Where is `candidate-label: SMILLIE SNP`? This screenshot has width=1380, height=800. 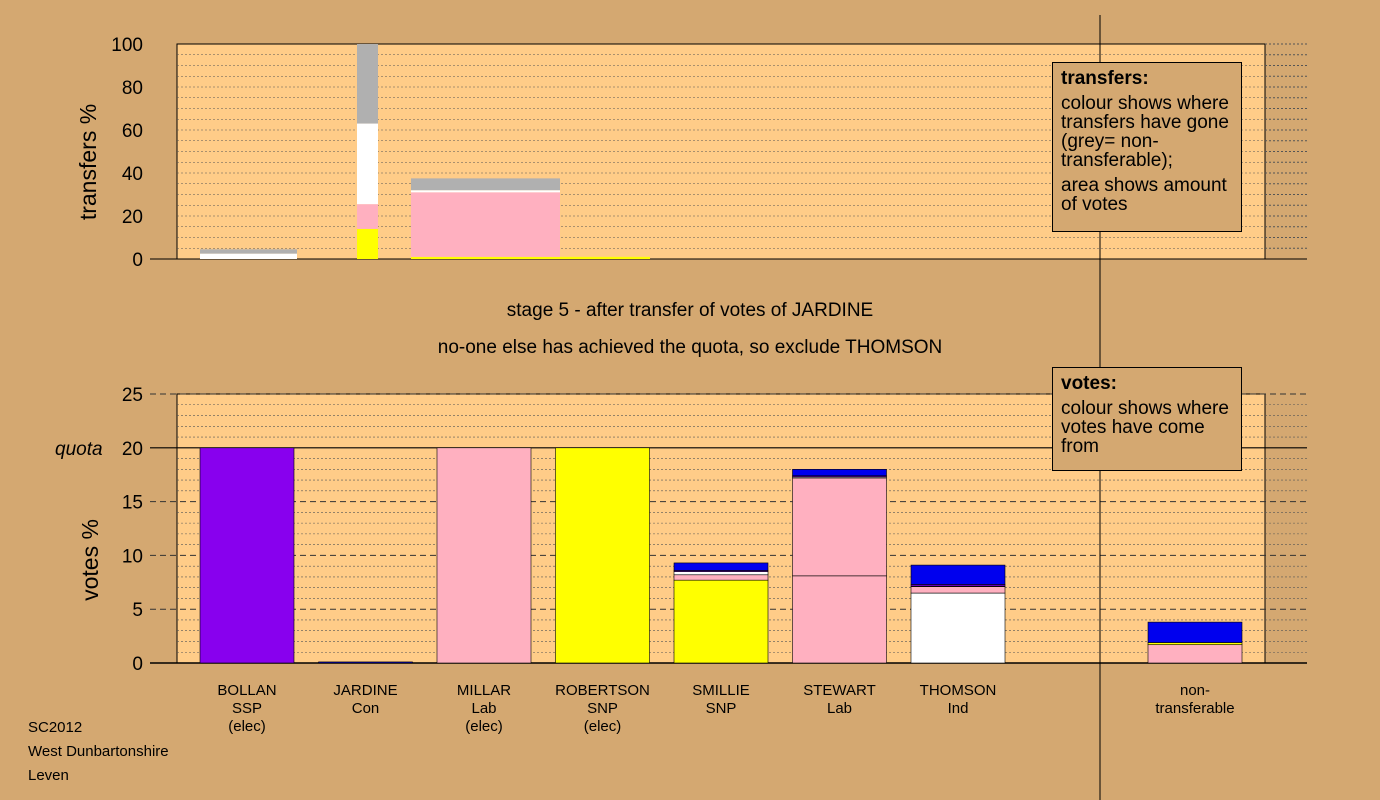 candidate-label: SMILLIE SNP is located at coordinates (721, 700).